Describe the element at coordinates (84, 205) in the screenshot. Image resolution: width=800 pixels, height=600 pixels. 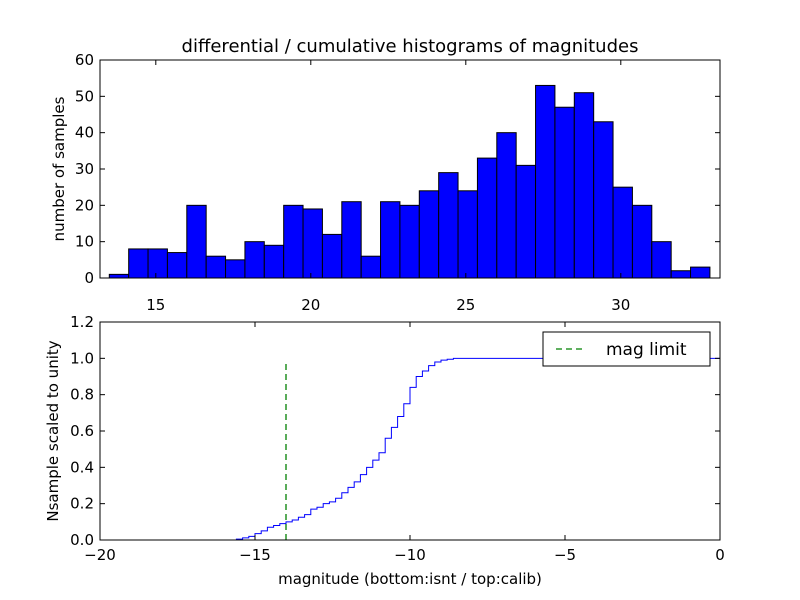
I see `y-tick-label: 20` at that location.